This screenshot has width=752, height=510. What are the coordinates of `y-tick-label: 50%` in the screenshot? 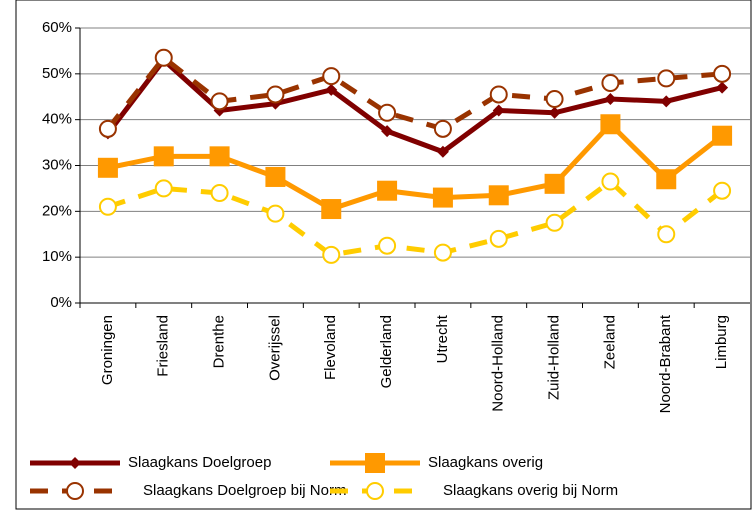 It's located at (57, 73).